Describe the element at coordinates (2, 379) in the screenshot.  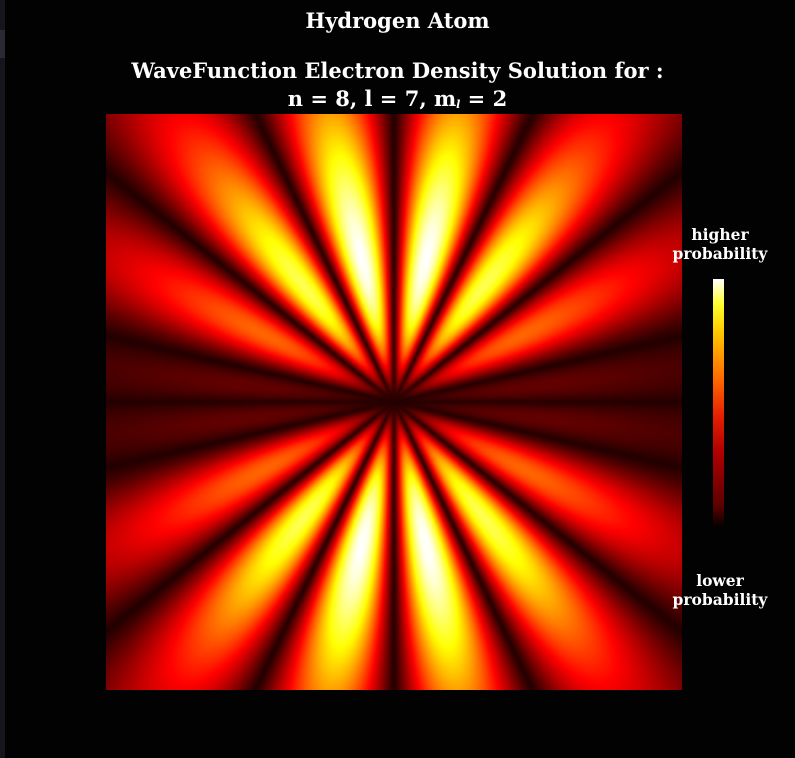
I see `window-edge` at that location.